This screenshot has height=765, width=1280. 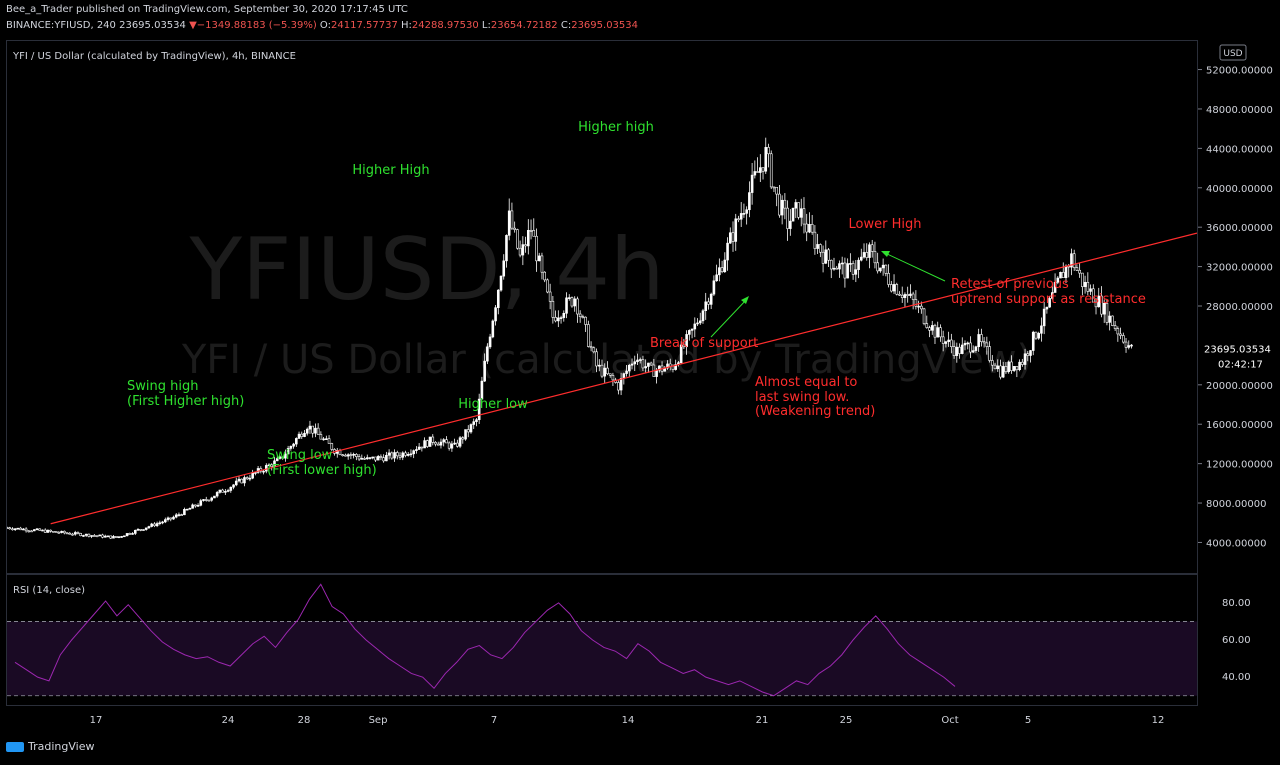 I want to click on open-value: 24117.57737, so click(x=364, y=25).